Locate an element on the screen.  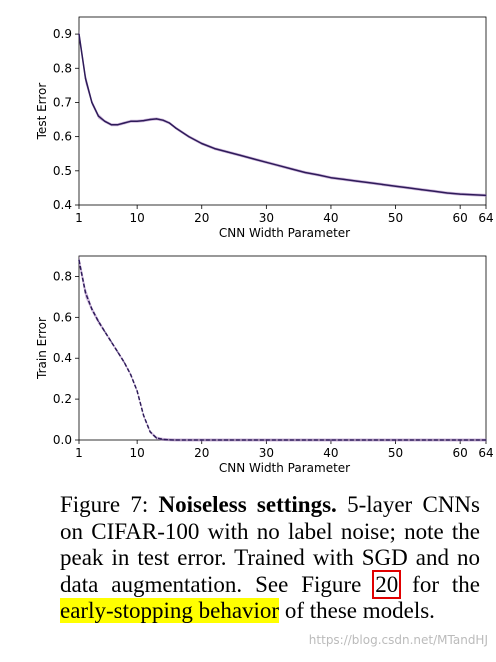
train-x-tick-label: 20 is located at coordinates (201, 453).